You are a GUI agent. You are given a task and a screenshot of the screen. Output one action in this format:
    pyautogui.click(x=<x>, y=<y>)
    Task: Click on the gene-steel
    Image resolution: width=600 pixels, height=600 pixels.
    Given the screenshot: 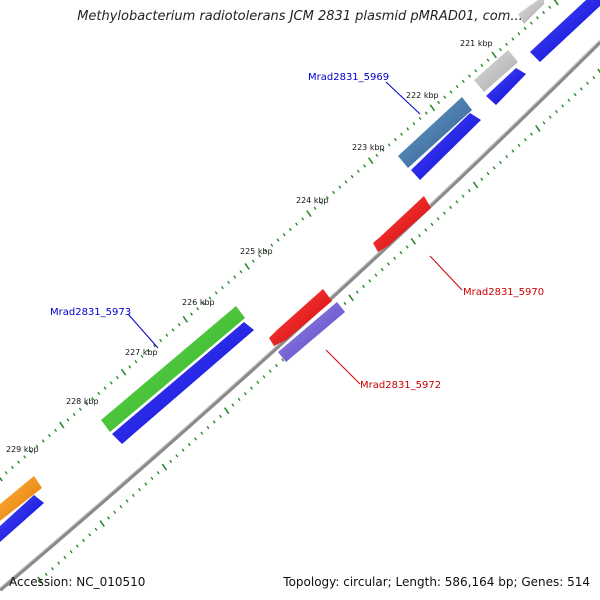 What is the action you would take?
    pyautogui.click(x=435, y=132)
    